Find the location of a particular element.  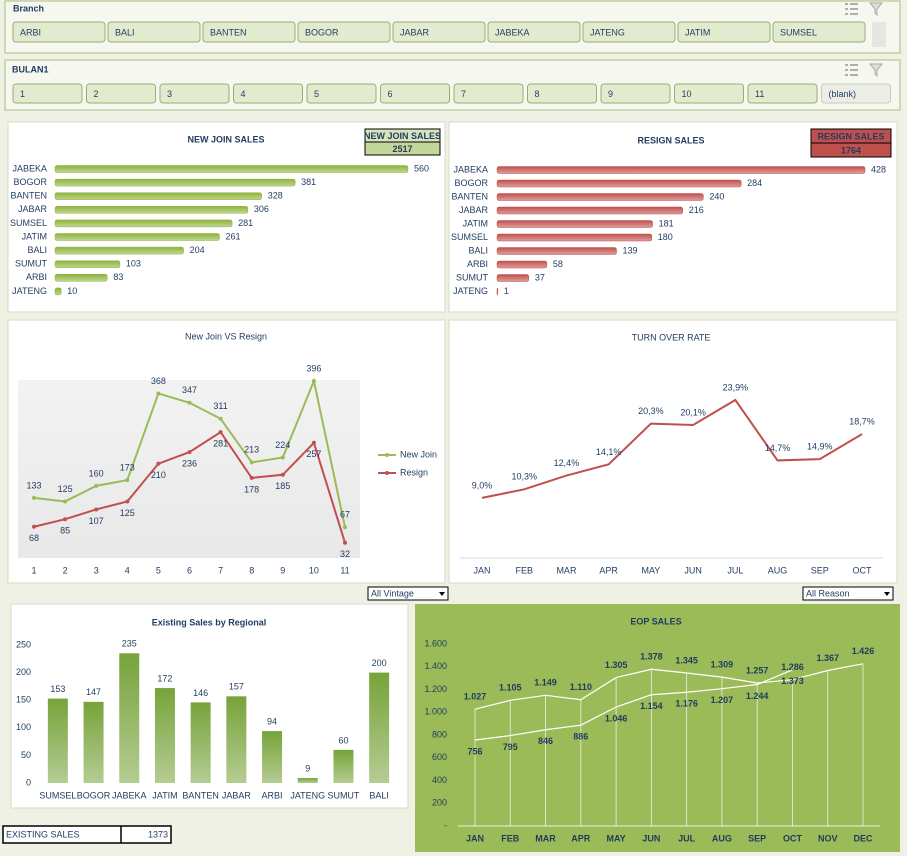

category-label: BOGOR is located at coordinates (471, 183).